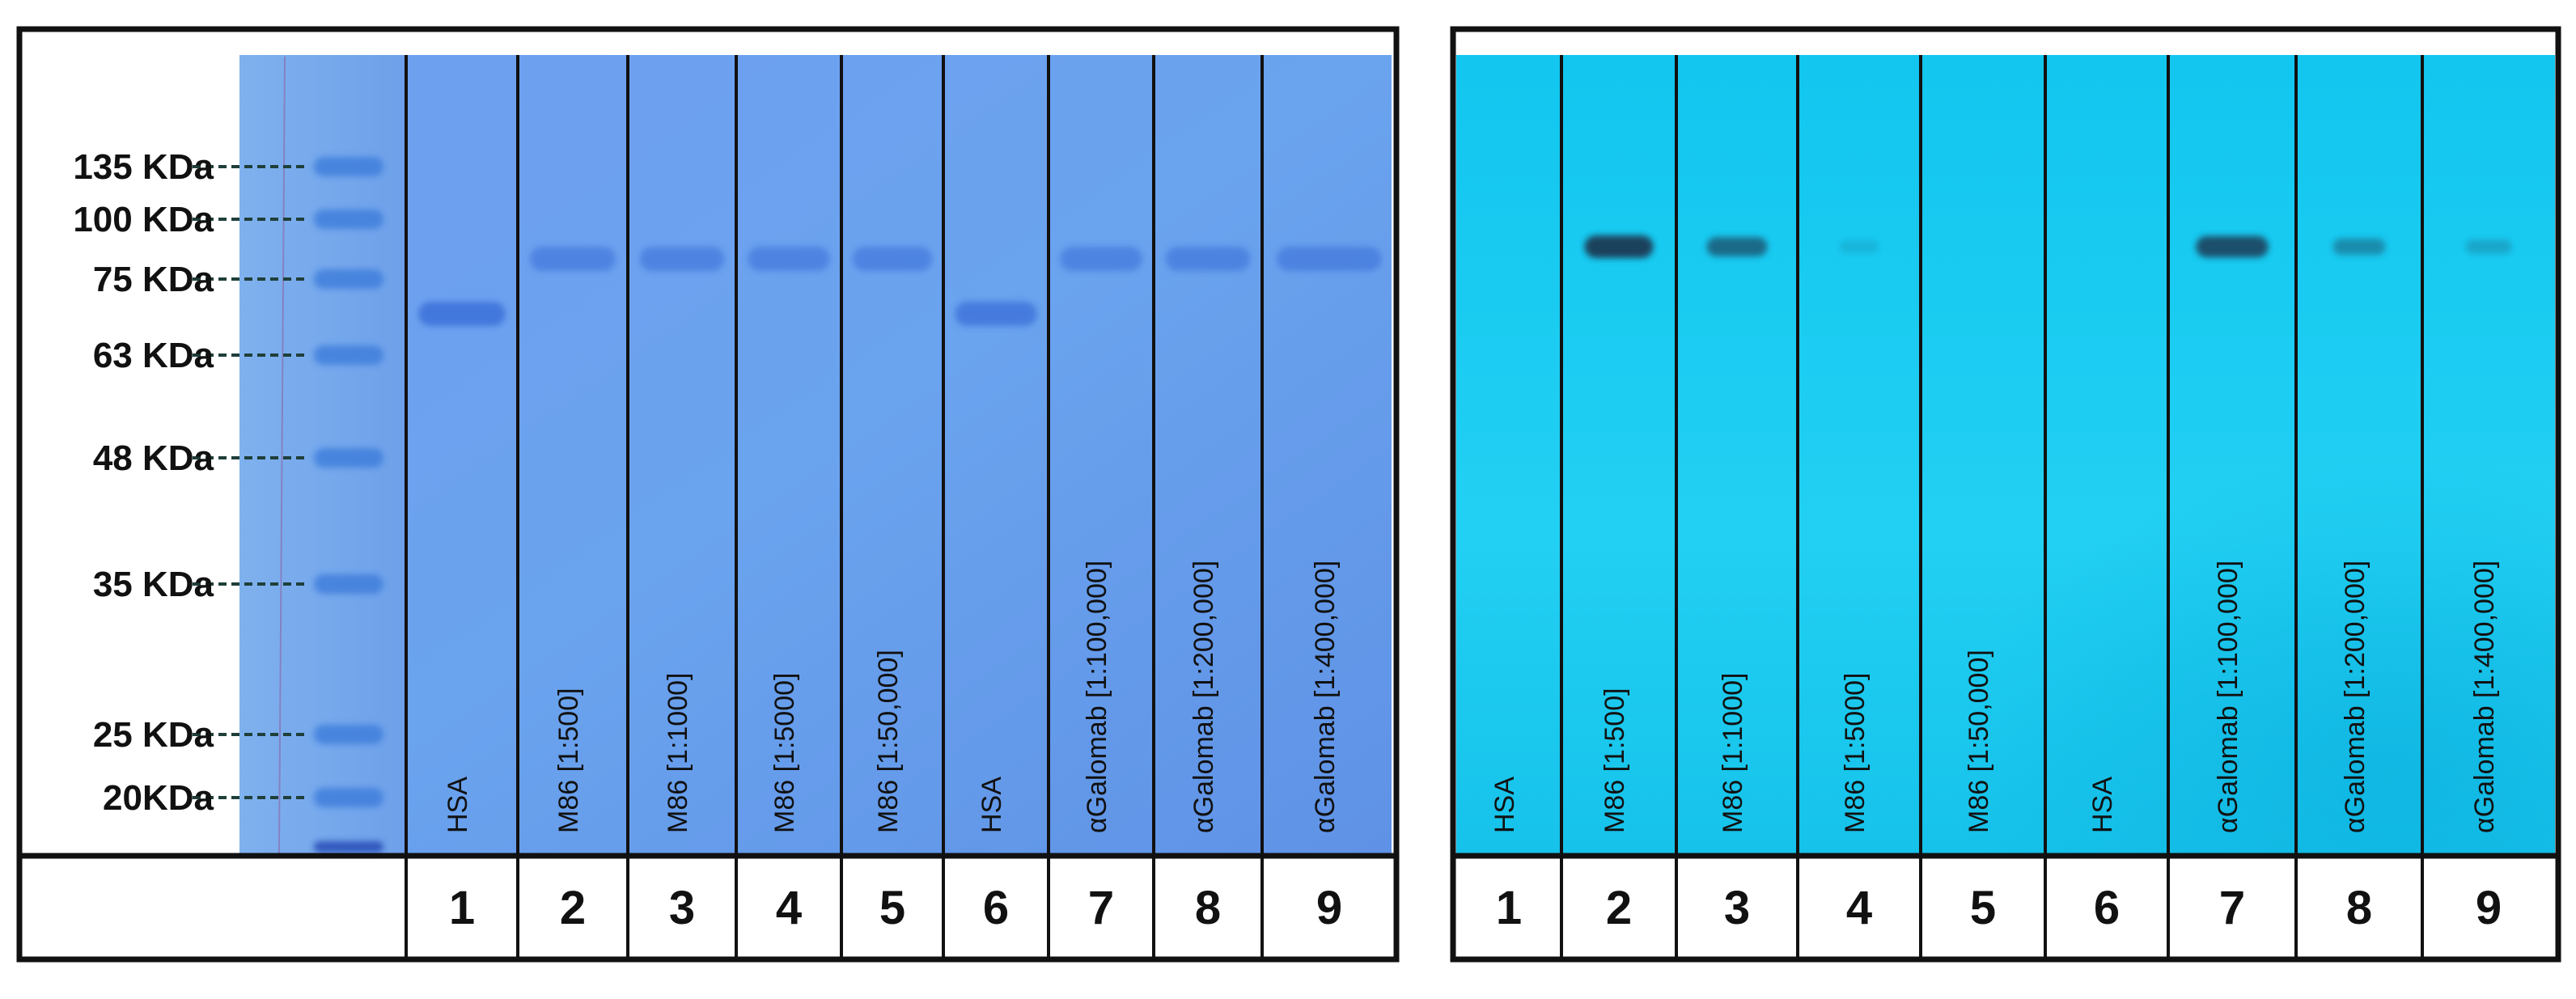  Describe the element at coordinates (1999, 908) in the screenshot. I see `blot-lane-numbers: 1 2 3 4 5 6 7 8 9` at that location.